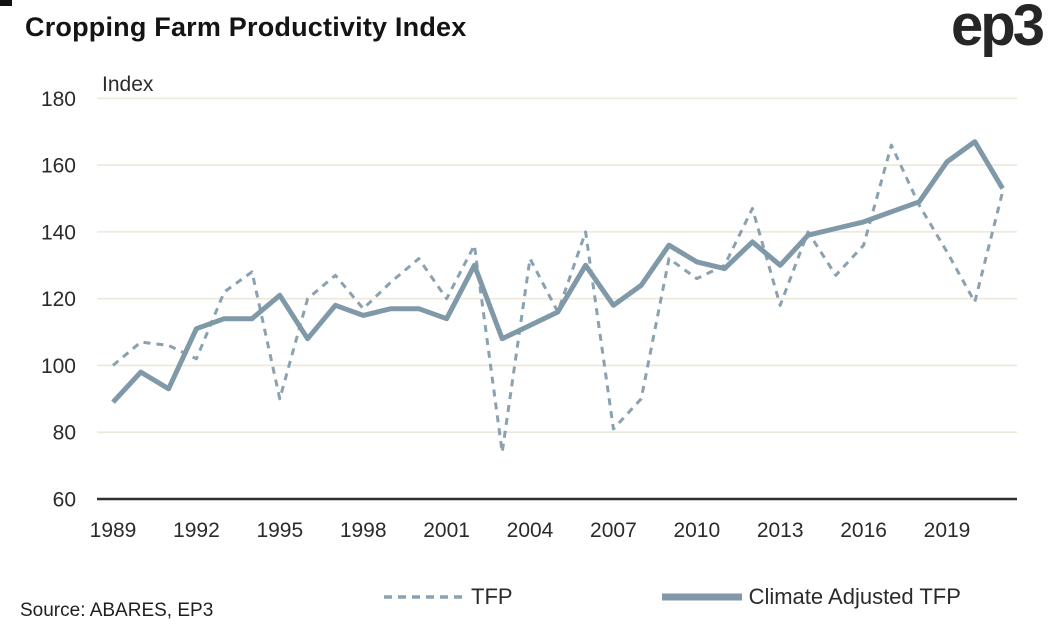 Image resolution: width=1058 pixels, height=635 pixels. I want to click on ep3-logo: ep3, so click(998, 29).